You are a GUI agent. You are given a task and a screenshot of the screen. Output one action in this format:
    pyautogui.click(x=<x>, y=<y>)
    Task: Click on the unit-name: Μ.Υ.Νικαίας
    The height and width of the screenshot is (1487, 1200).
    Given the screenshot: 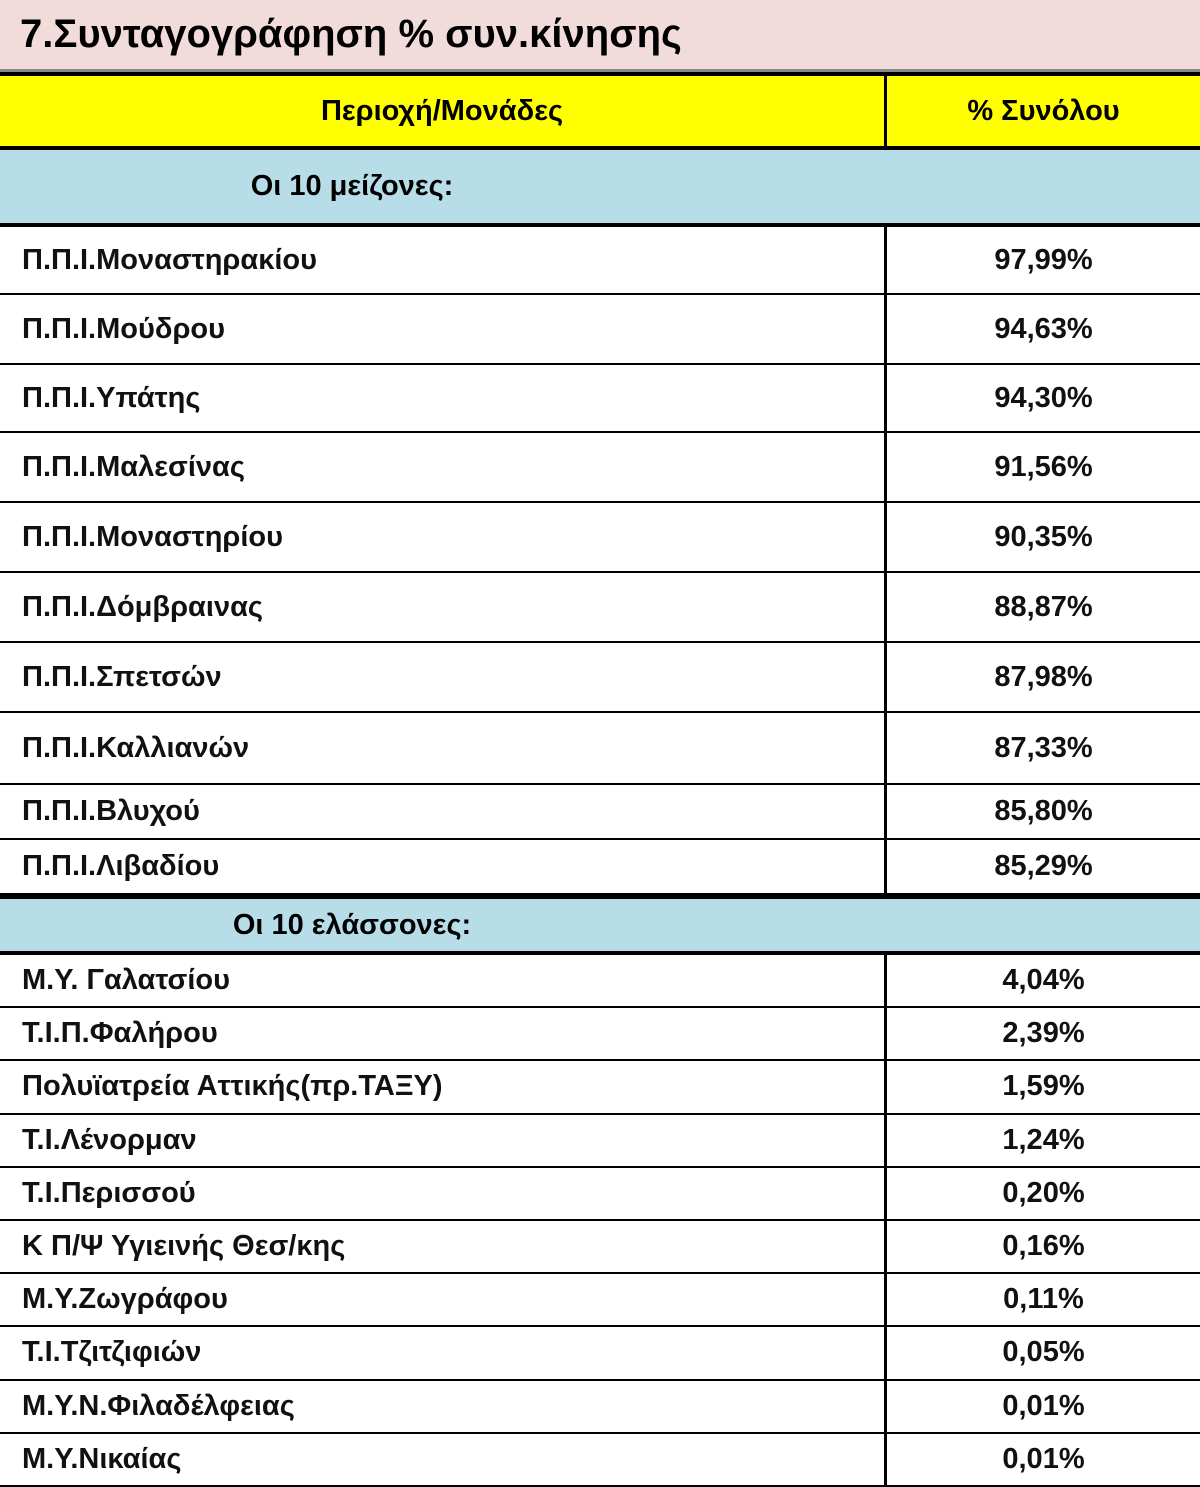 What is the action you would take?
    pyautogui.click(x=102, y=1458)
    